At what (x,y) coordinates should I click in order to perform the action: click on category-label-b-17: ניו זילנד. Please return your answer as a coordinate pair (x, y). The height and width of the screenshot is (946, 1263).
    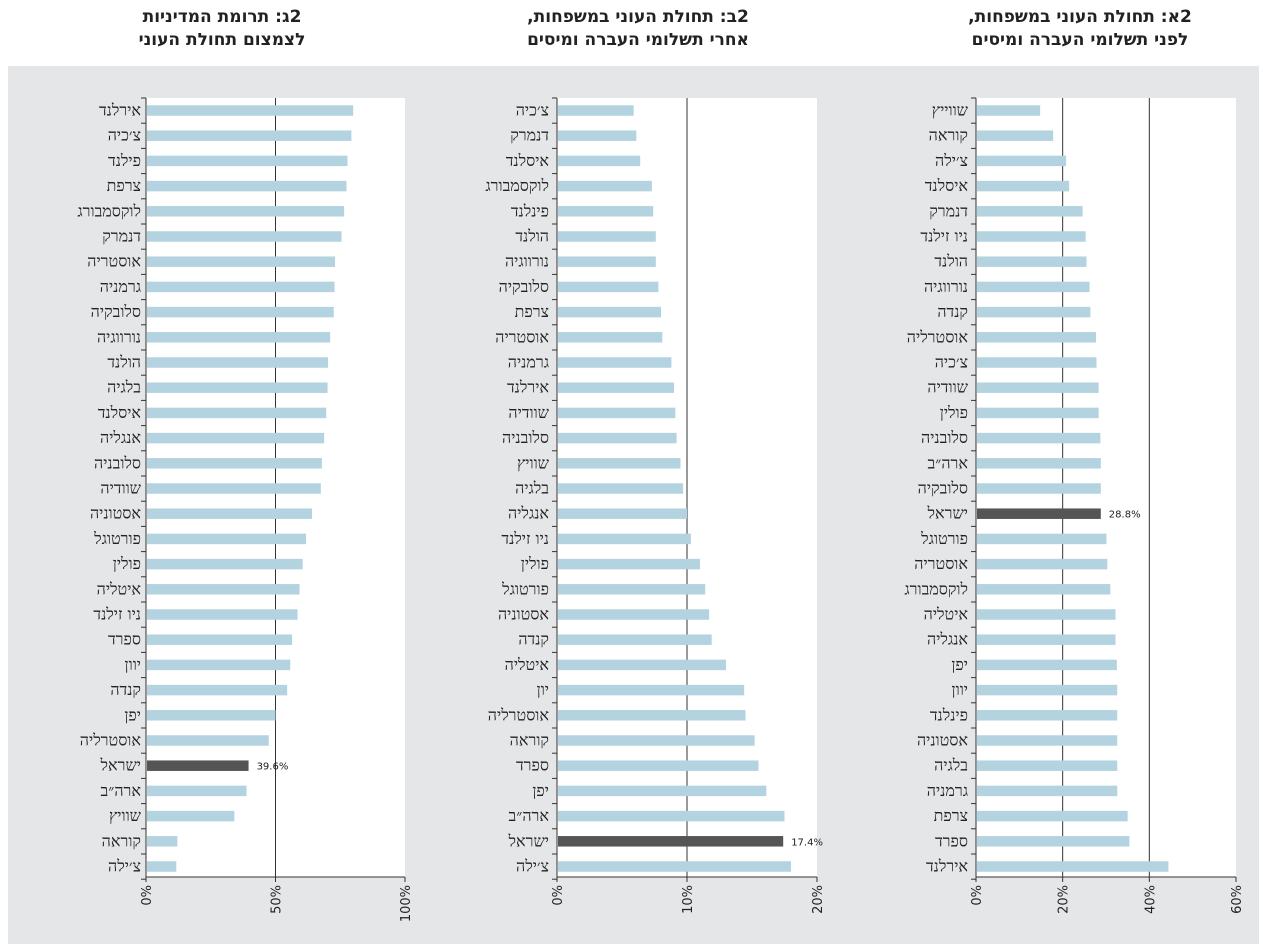
    Looking at the image, I should click on (525, 538).